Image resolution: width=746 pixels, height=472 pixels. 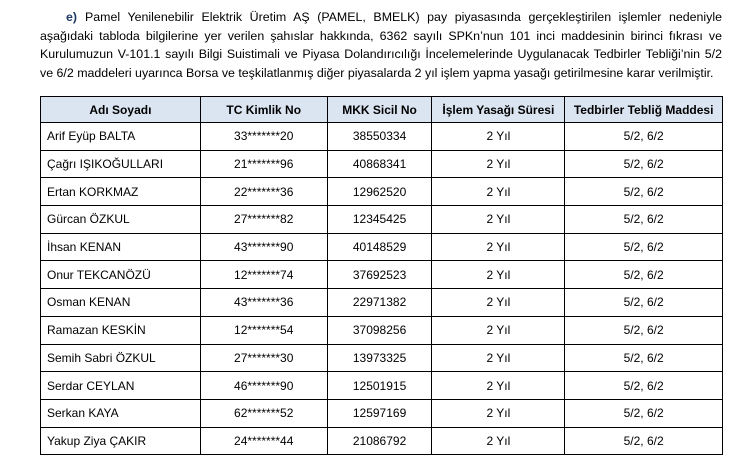 What do you see at coordinates (120, 109) in the screenshot?
I see `header-cell: Adı Soyadı` at bounding box center [120, 109].